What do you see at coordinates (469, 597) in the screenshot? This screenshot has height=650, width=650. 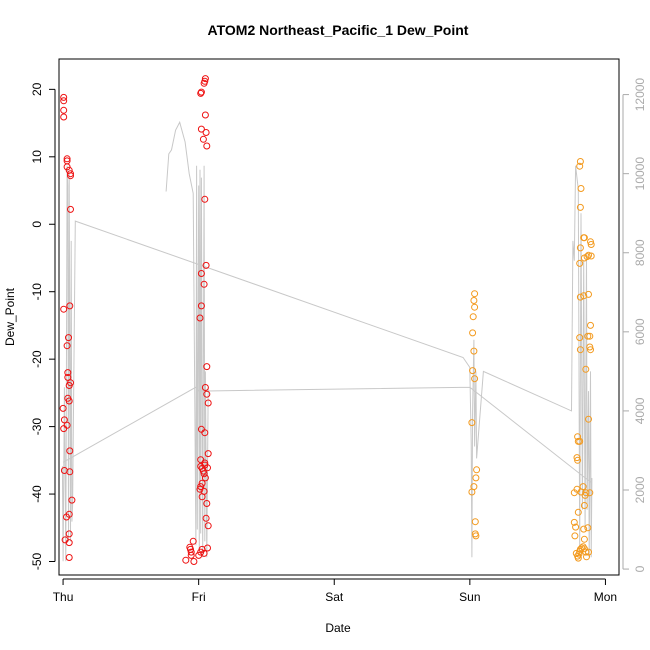 I see `x-tick-label-3: Sun` at bounding box center [469, 597].